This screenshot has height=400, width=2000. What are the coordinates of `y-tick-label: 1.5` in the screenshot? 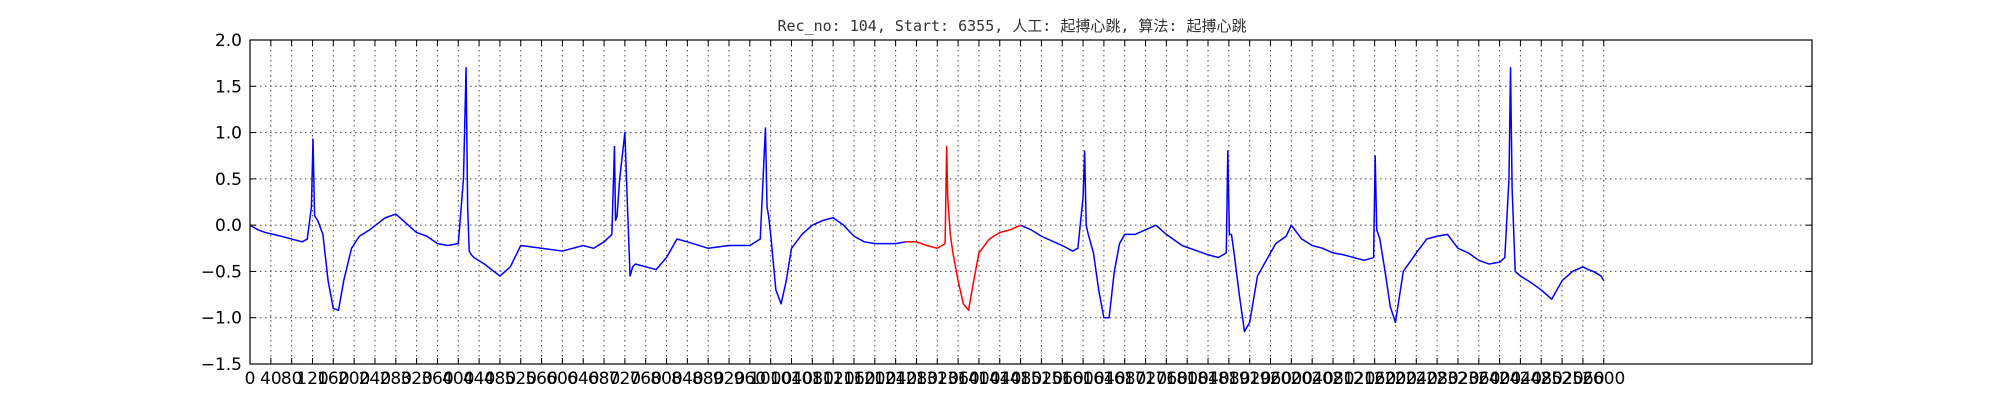 It's located at (228, 87).